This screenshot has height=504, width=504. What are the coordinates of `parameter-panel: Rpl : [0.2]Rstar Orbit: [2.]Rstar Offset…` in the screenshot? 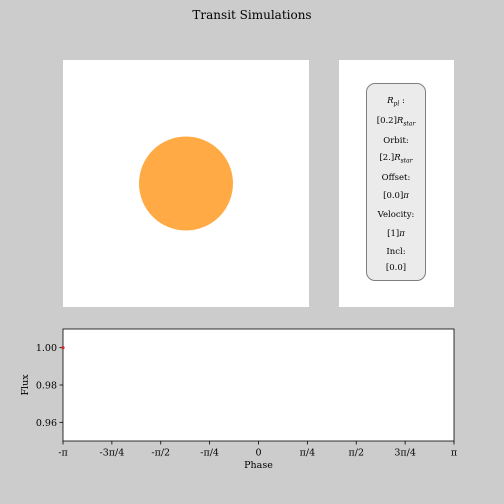 It's located at (396, 183).